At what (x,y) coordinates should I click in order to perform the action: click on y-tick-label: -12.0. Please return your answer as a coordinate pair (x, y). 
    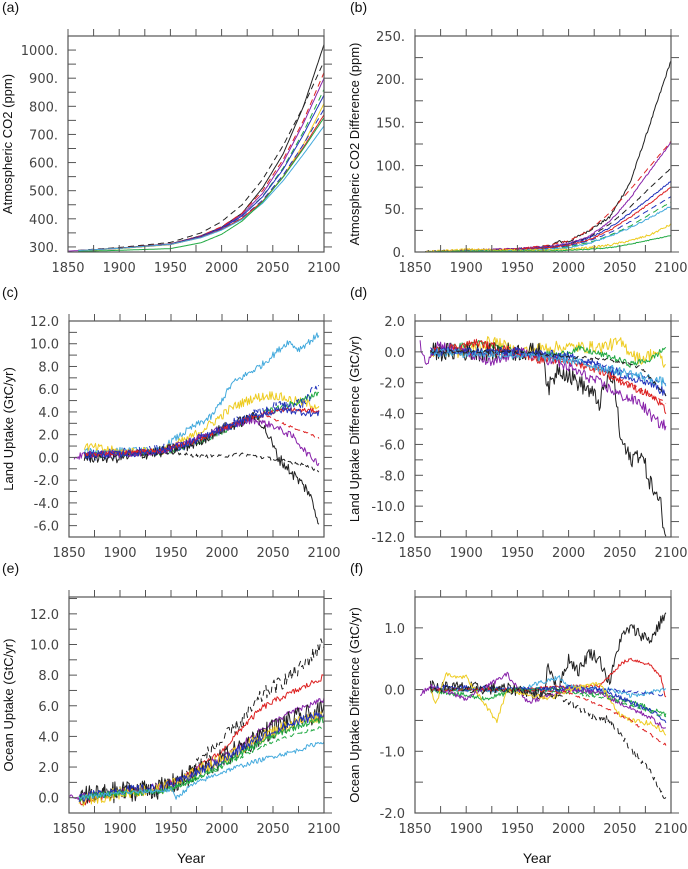
    Looking at the image, I should click on (388, 538).